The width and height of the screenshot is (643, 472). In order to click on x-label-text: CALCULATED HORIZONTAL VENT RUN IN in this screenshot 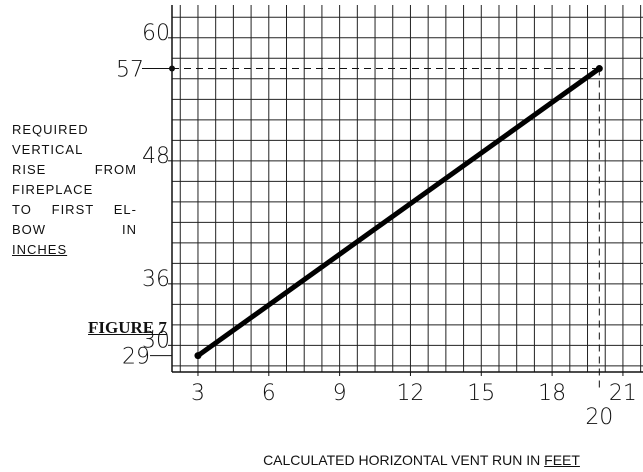, I will do `click(402, 460)`.